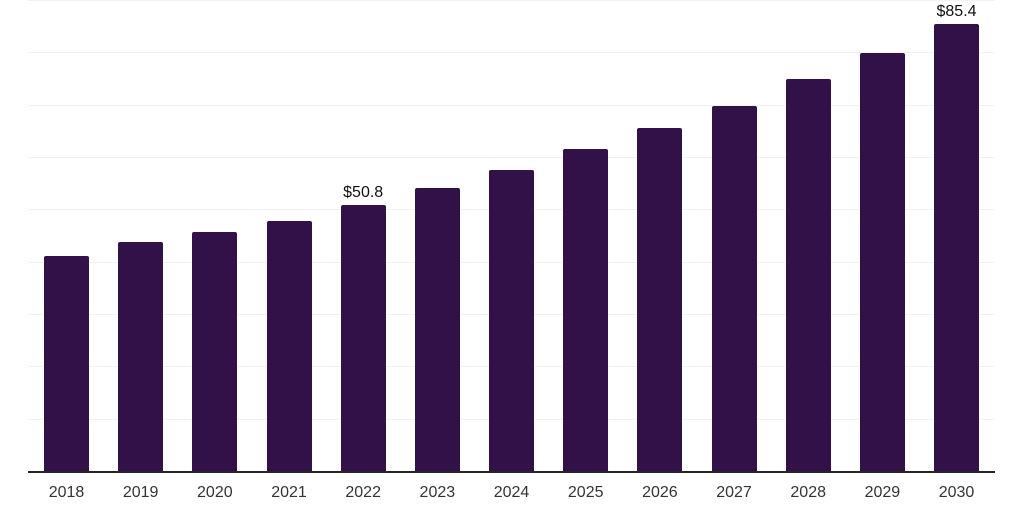  What do you see at coordinates (215, 492) in the screenshot?
I see `x-tick-label-2020: 2020` at bounding box center [215, 492].